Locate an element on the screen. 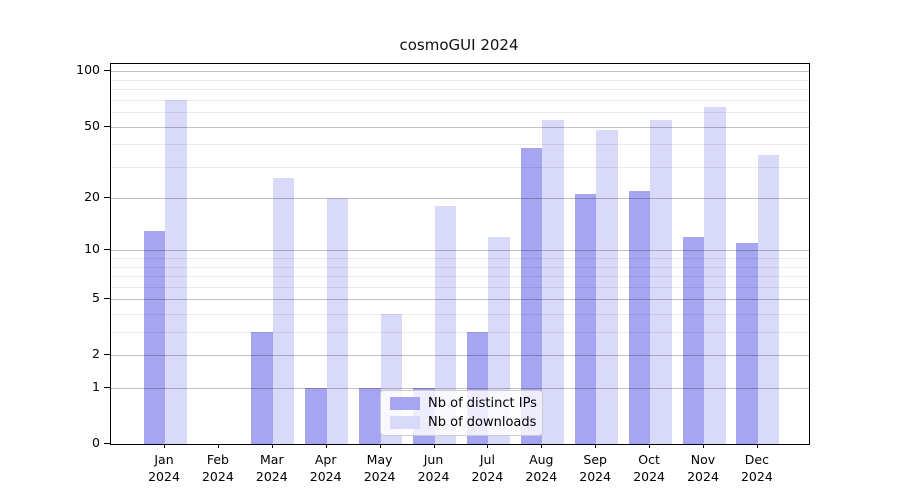 The height and width of the screenshot is (500, 900). x-tick-label-oct: Oct 2024 is located at coordinates (649, 468).